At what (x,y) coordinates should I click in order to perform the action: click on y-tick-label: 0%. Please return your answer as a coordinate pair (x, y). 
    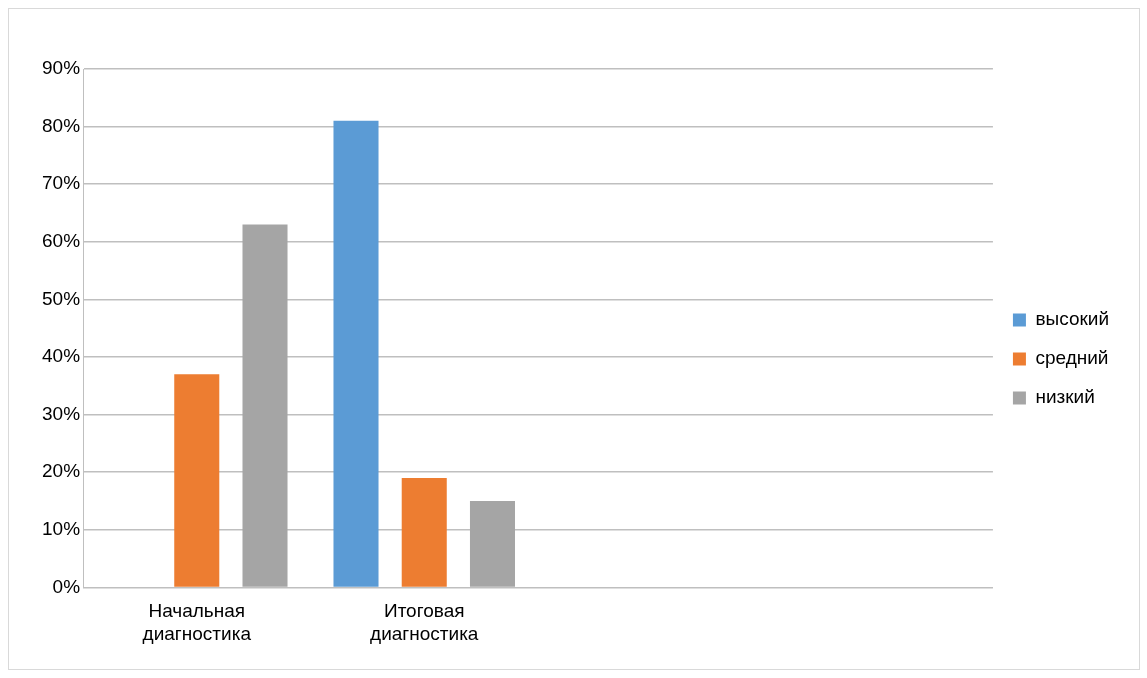
    Looking at the image, I should click on (66, 586).